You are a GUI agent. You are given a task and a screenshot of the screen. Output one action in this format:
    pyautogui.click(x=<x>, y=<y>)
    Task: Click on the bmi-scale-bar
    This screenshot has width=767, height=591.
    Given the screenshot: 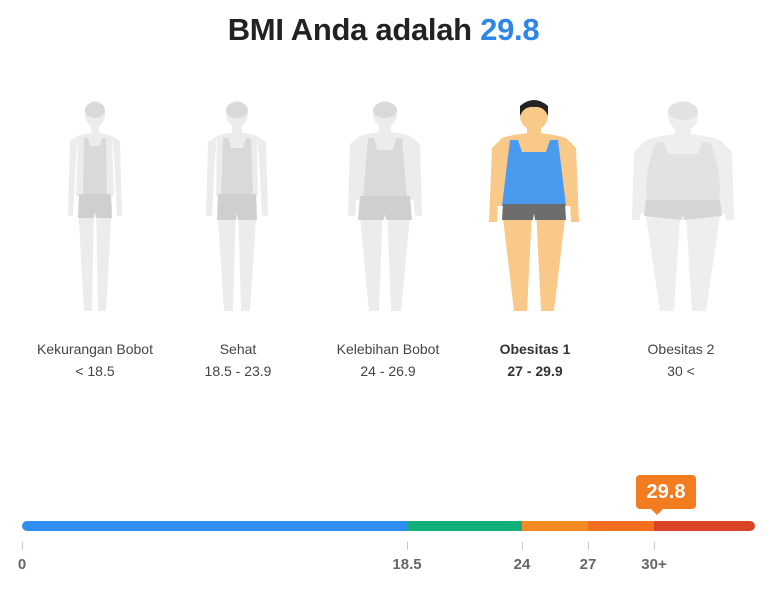 What is the action you would take?
    pyautogui.click(x=388, y=526)
    